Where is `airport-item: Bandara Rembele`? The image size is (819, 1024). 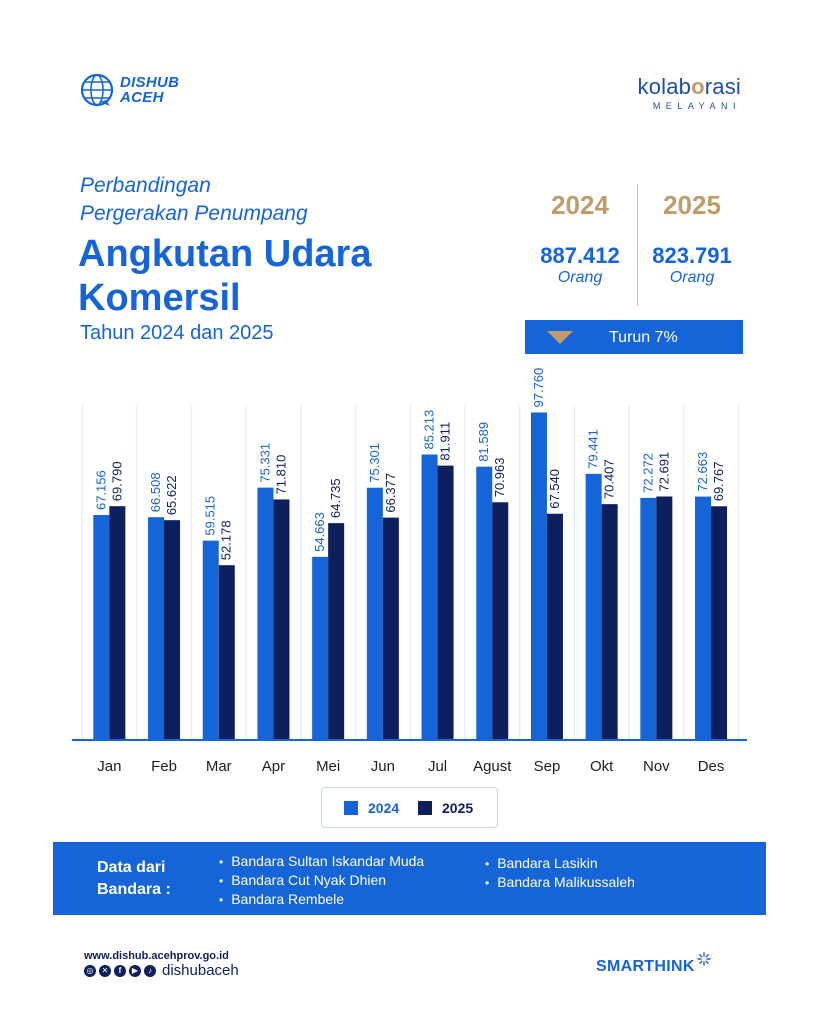 airport-item: Bandara Rembele is located at coordinates (321, 899).